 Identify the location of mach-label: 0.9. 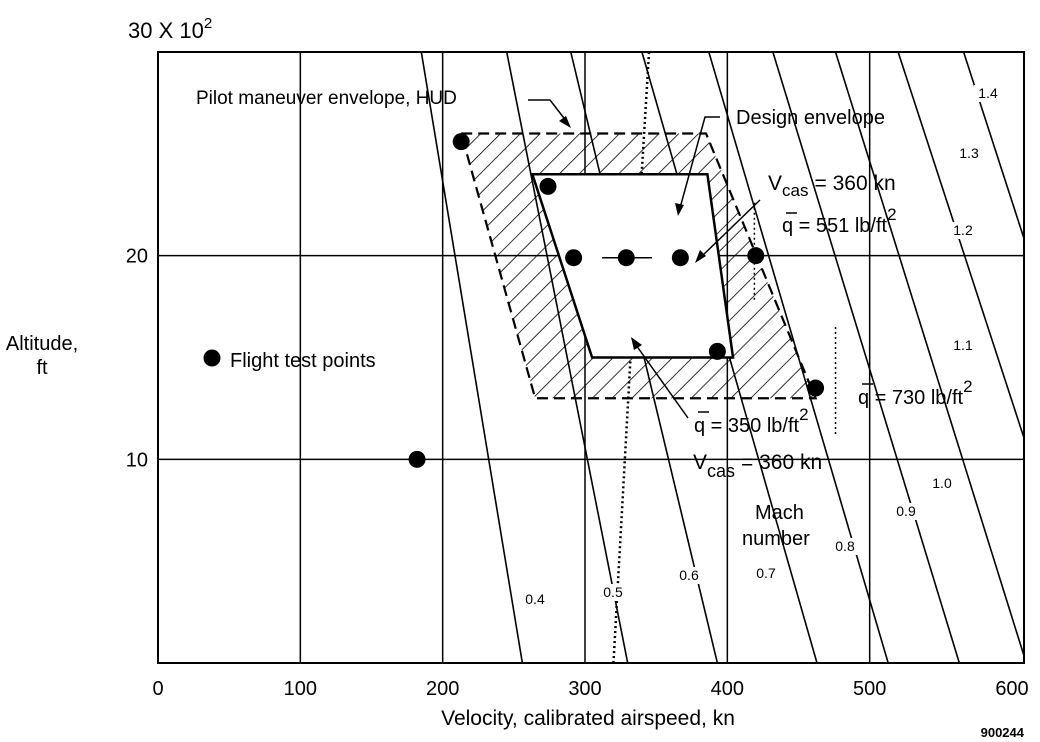
(906, 511).